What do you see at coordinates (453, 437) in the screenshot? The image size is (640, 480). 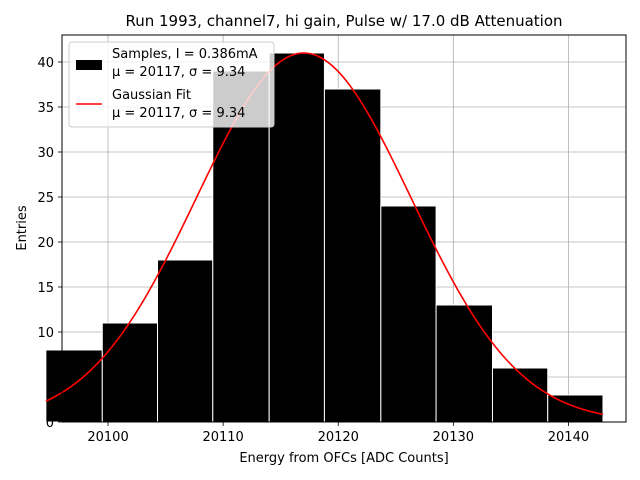 I see `x-tick-label: 20130` at bounding box center [453, 437].